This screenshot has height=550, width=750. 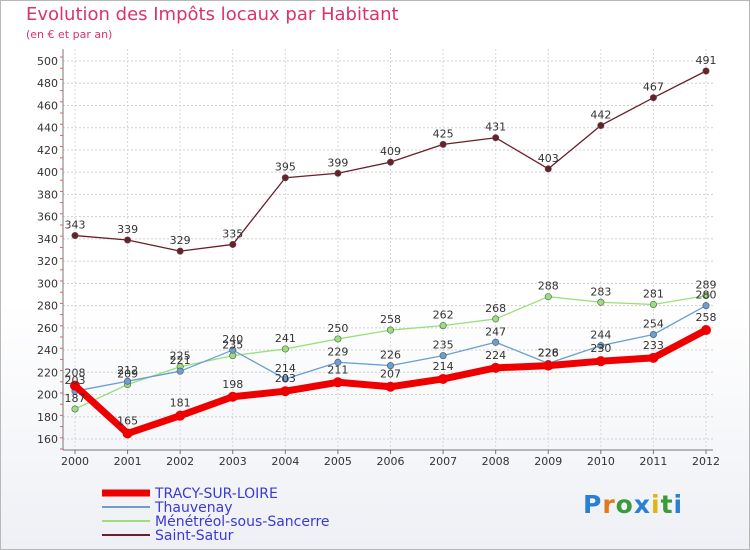 I want to click on logo-letter: o, so click(x=624, y=504).